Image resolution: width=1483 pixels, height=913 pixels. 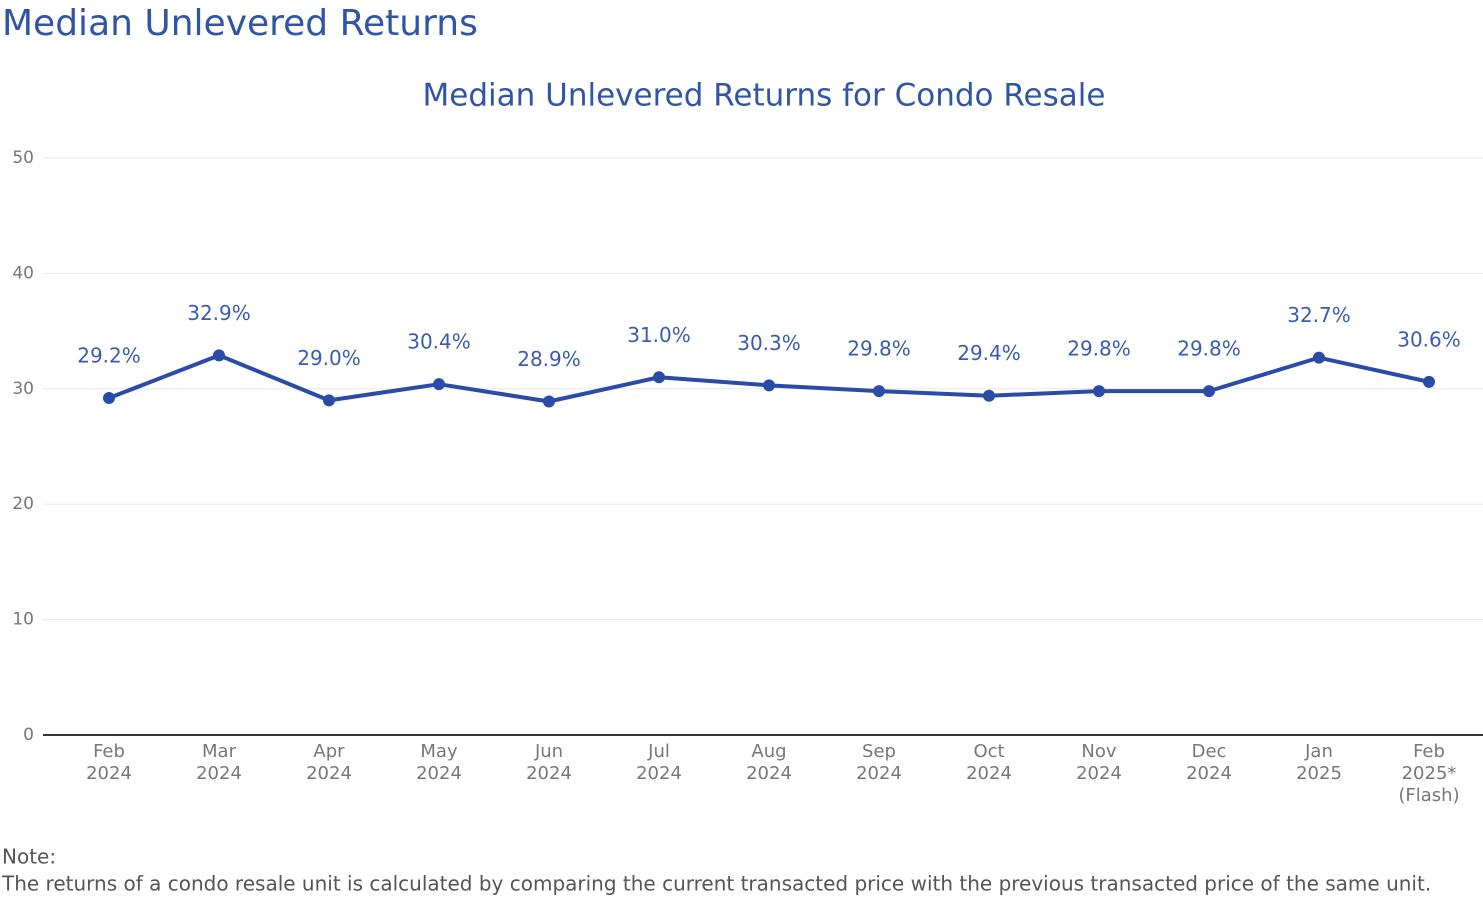 I want to click on x-tick-label: Dec, so click(x=1209, y=751).